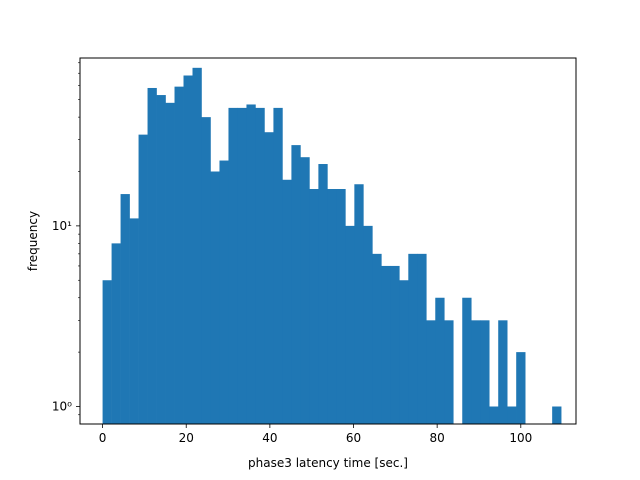 This screenshot has height=480, width=640. I want to click on x-tick-label: 20, so click(186, 438).